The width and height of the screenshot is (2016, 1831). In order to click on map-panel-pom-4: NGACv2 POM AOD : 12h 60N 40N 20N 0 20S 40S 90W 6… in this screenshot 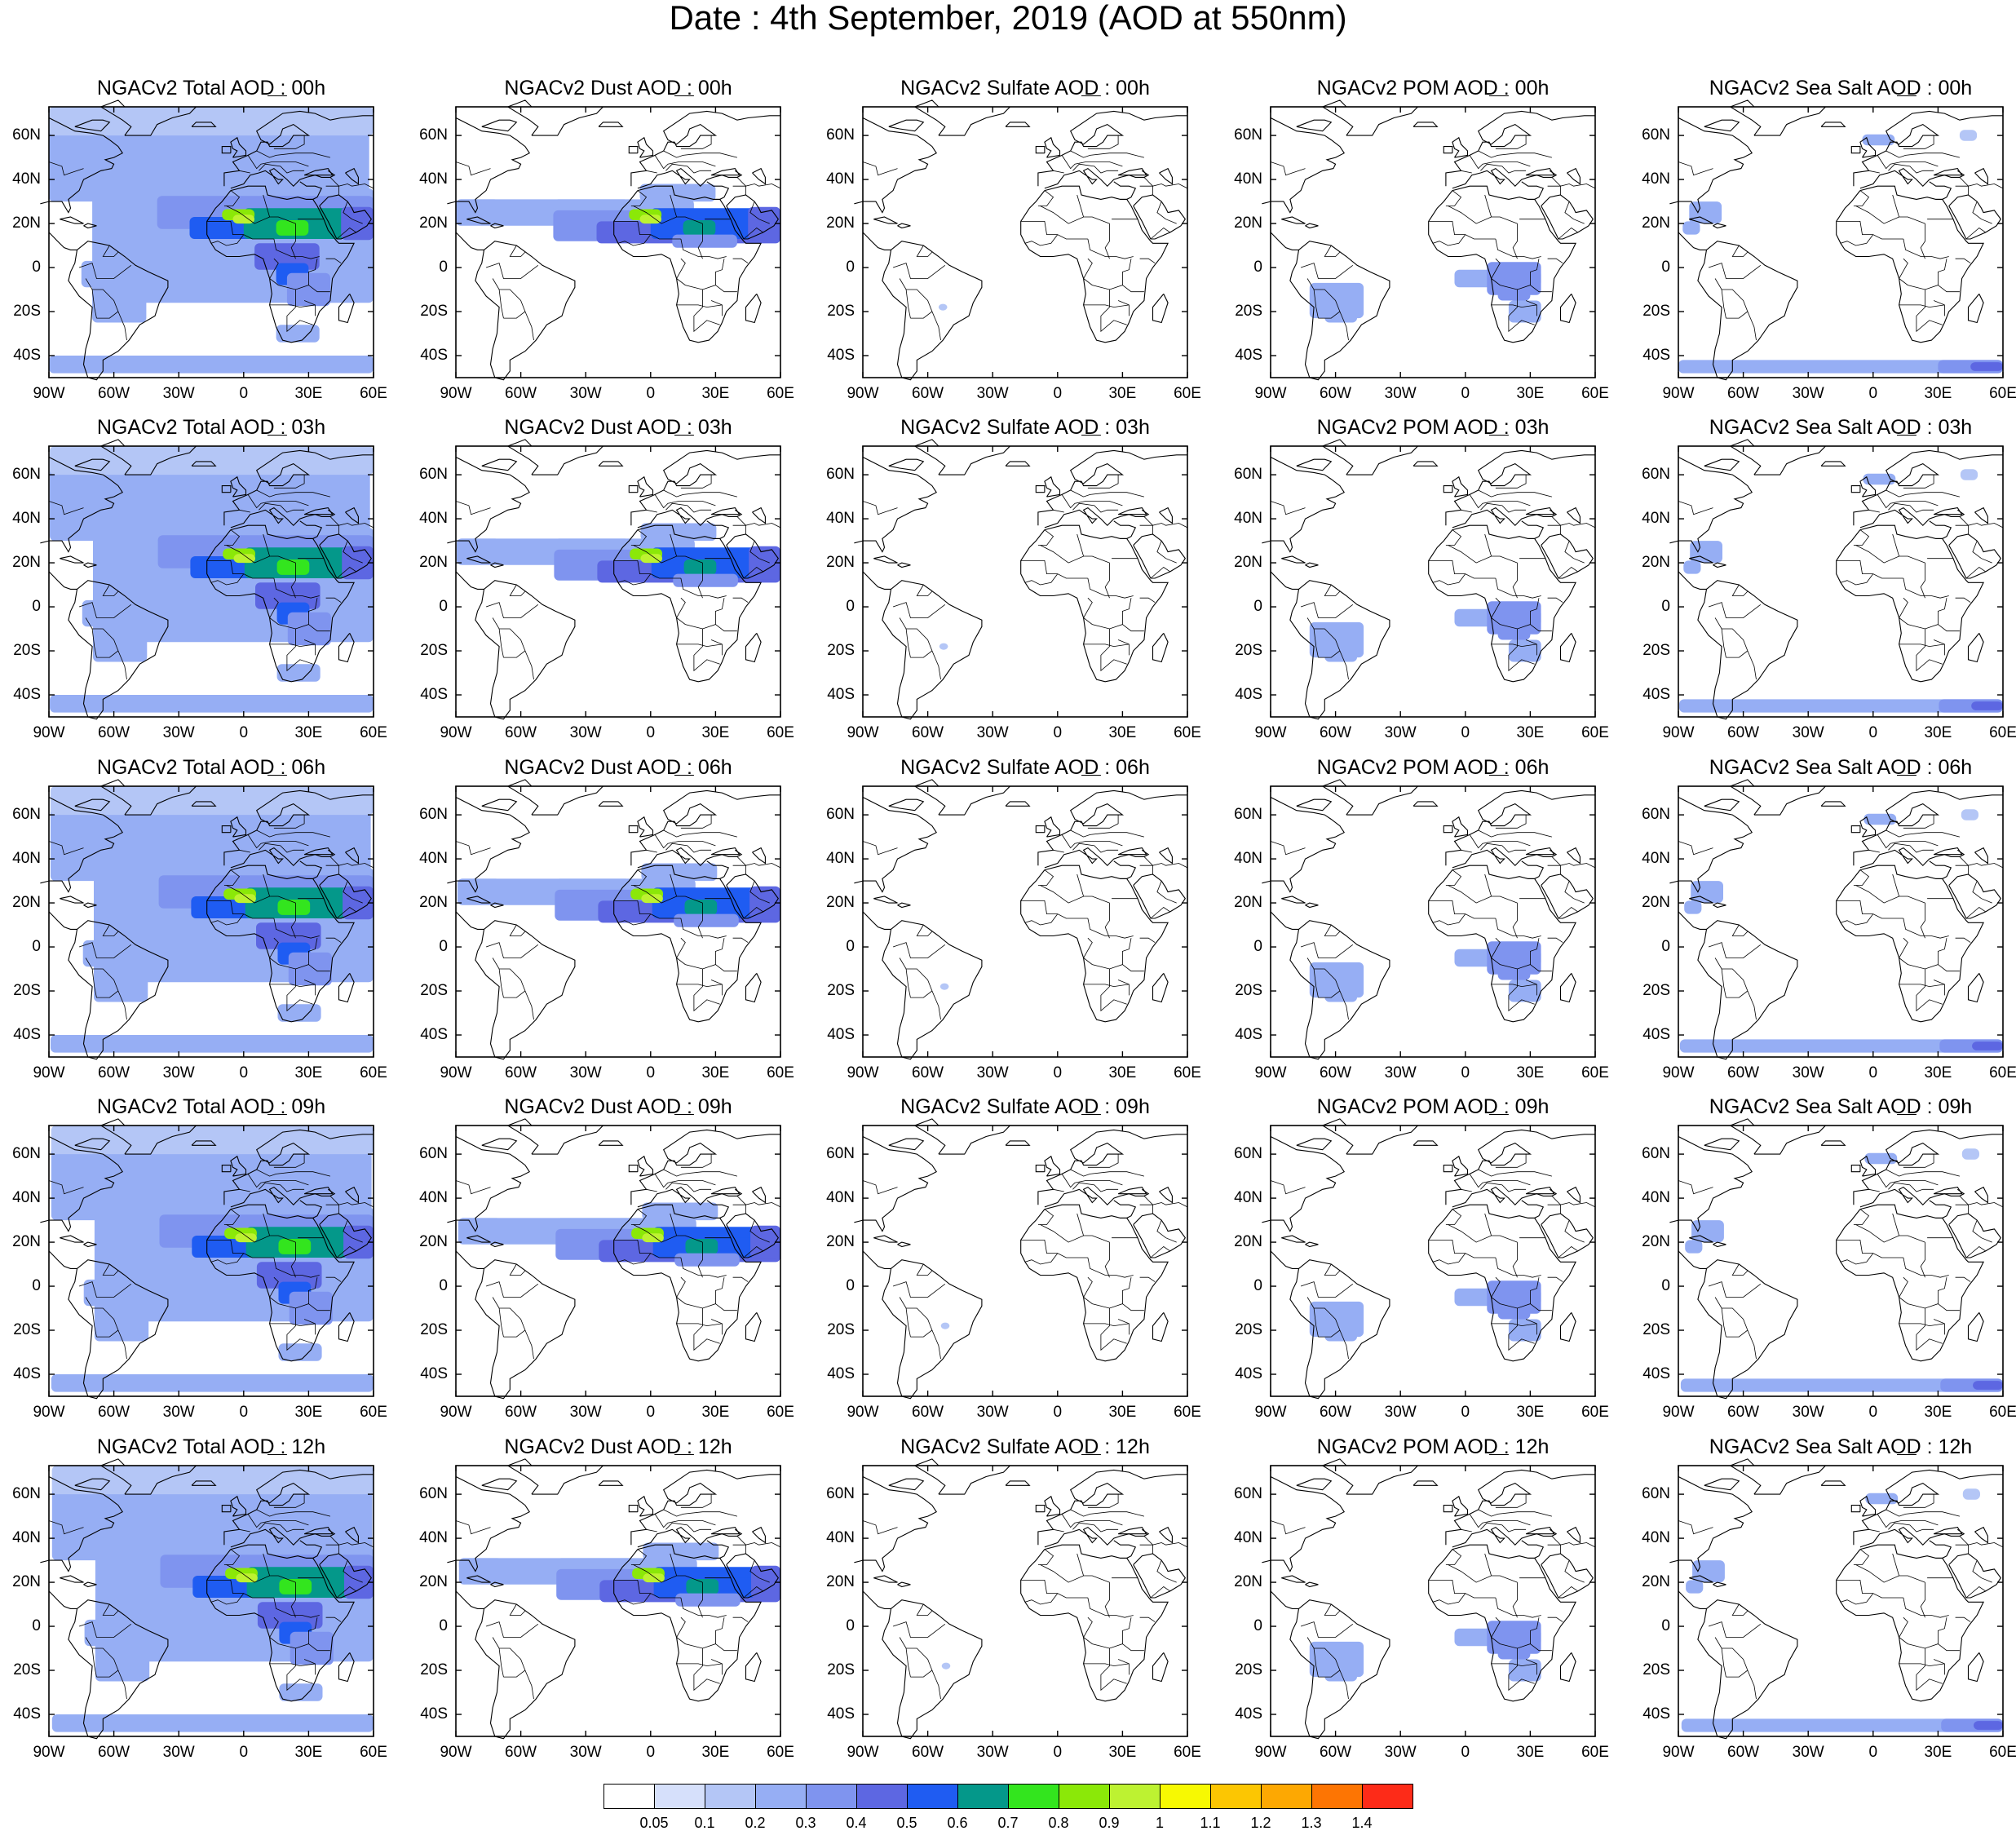, I will do `click(1421, 1598)`.